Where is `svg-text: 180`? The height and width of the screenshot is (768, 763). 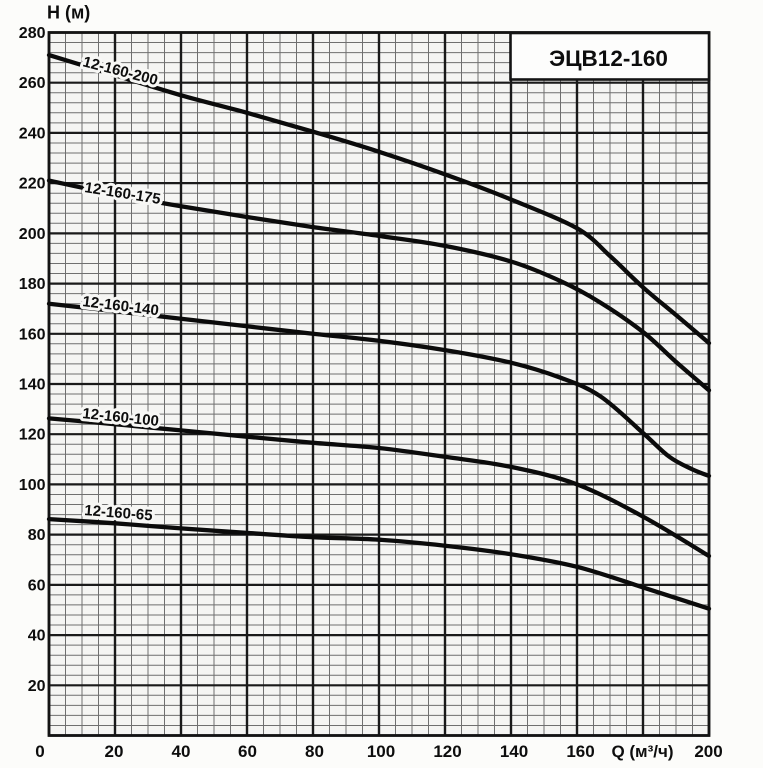
svg-text: 180 is located at coordinates (32, 284).